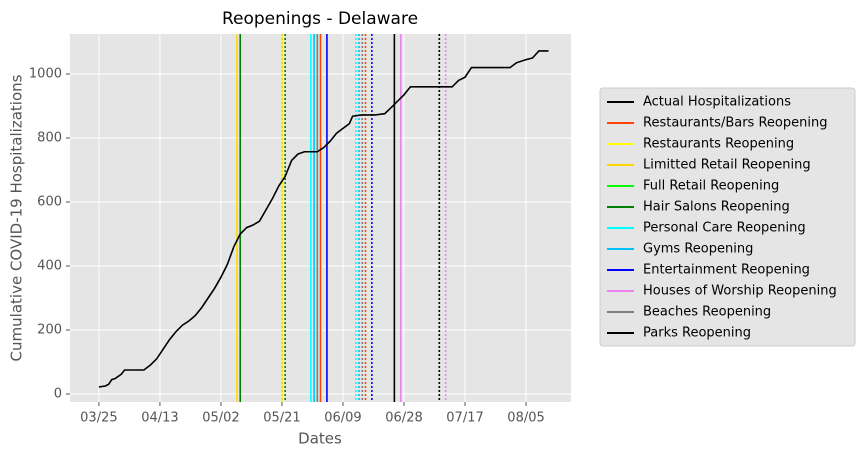 The image size is (865, 461). Describe the element at coordinates (727, 165) in the screenshot. I see `legend-label: Limitted Retail Reopening` at that location.